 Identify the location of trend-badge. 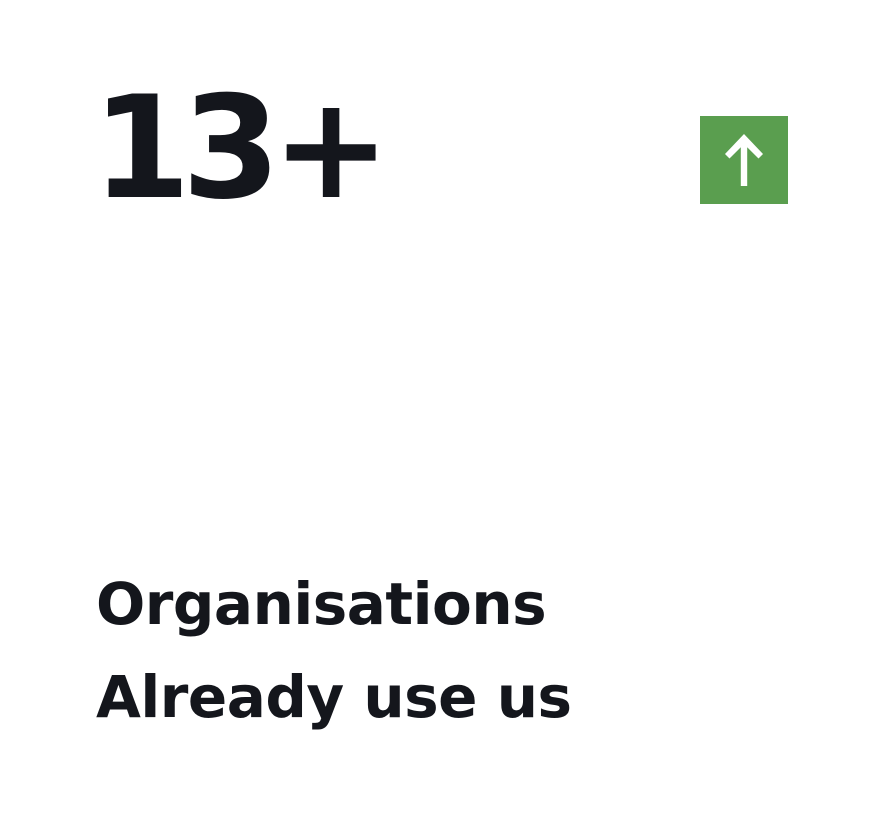
(744, 160).